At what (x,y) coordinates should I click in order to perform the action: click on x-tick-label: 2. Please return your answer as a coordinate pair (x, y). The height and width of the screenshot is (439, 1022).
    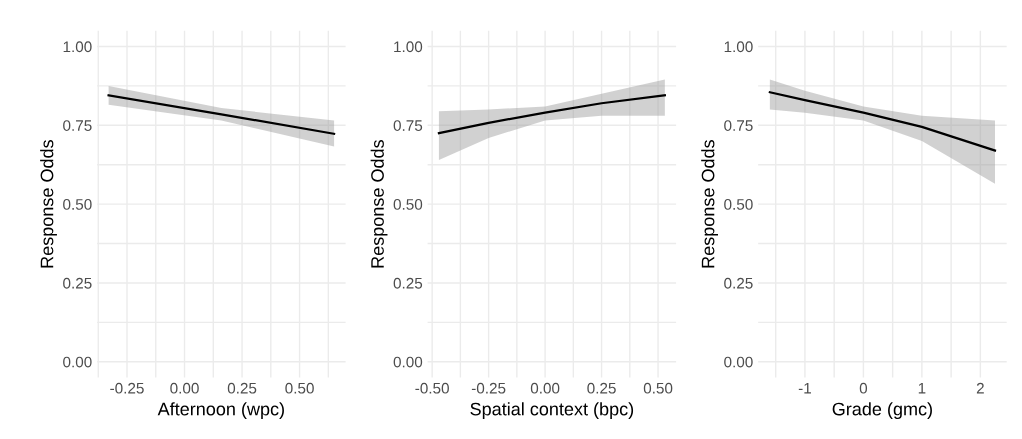
    Looking at the image, I should click on (980, 388).